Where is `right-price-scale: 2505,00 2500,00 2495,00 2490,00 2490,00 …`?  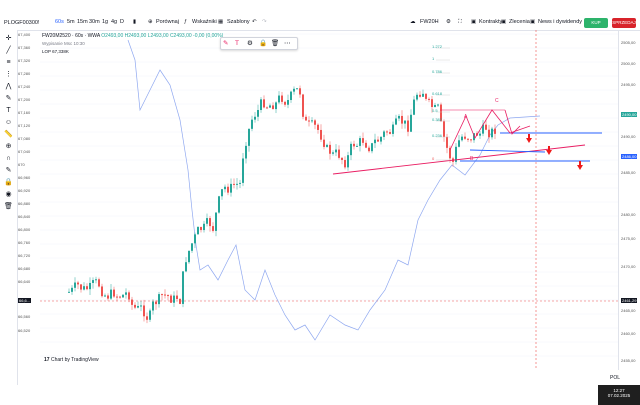 right-price-scale: 2505,00 2500,00 2495,00 2490,00 2490,00 … is located at coordinates (629, 200).